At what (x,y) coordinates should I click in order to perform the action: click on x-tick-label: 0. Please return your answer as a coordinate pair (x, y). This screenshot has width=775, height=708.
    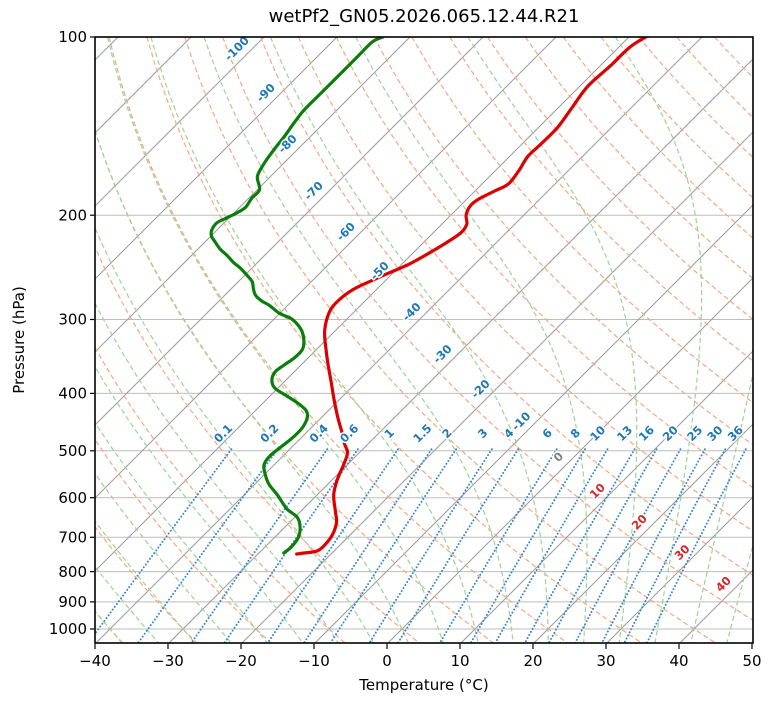
    Looking at the image, I should click on (387, 661).